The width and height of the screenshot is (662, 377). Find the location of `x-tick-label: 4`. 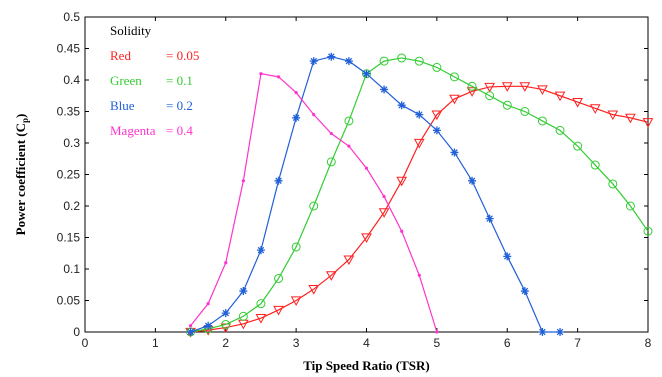

x-tick-label: 4 is located at coordinates (366, 343).